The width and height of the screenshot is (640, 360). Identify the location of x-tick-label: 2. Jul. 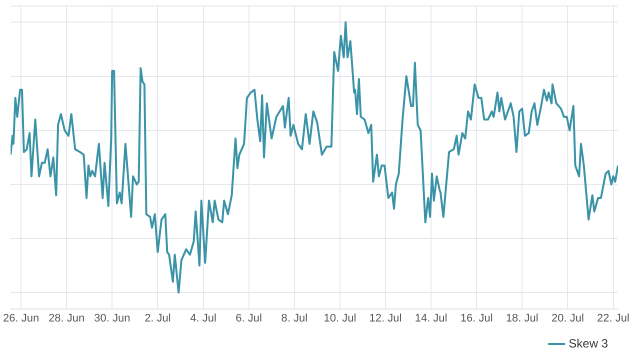
(157, 318).